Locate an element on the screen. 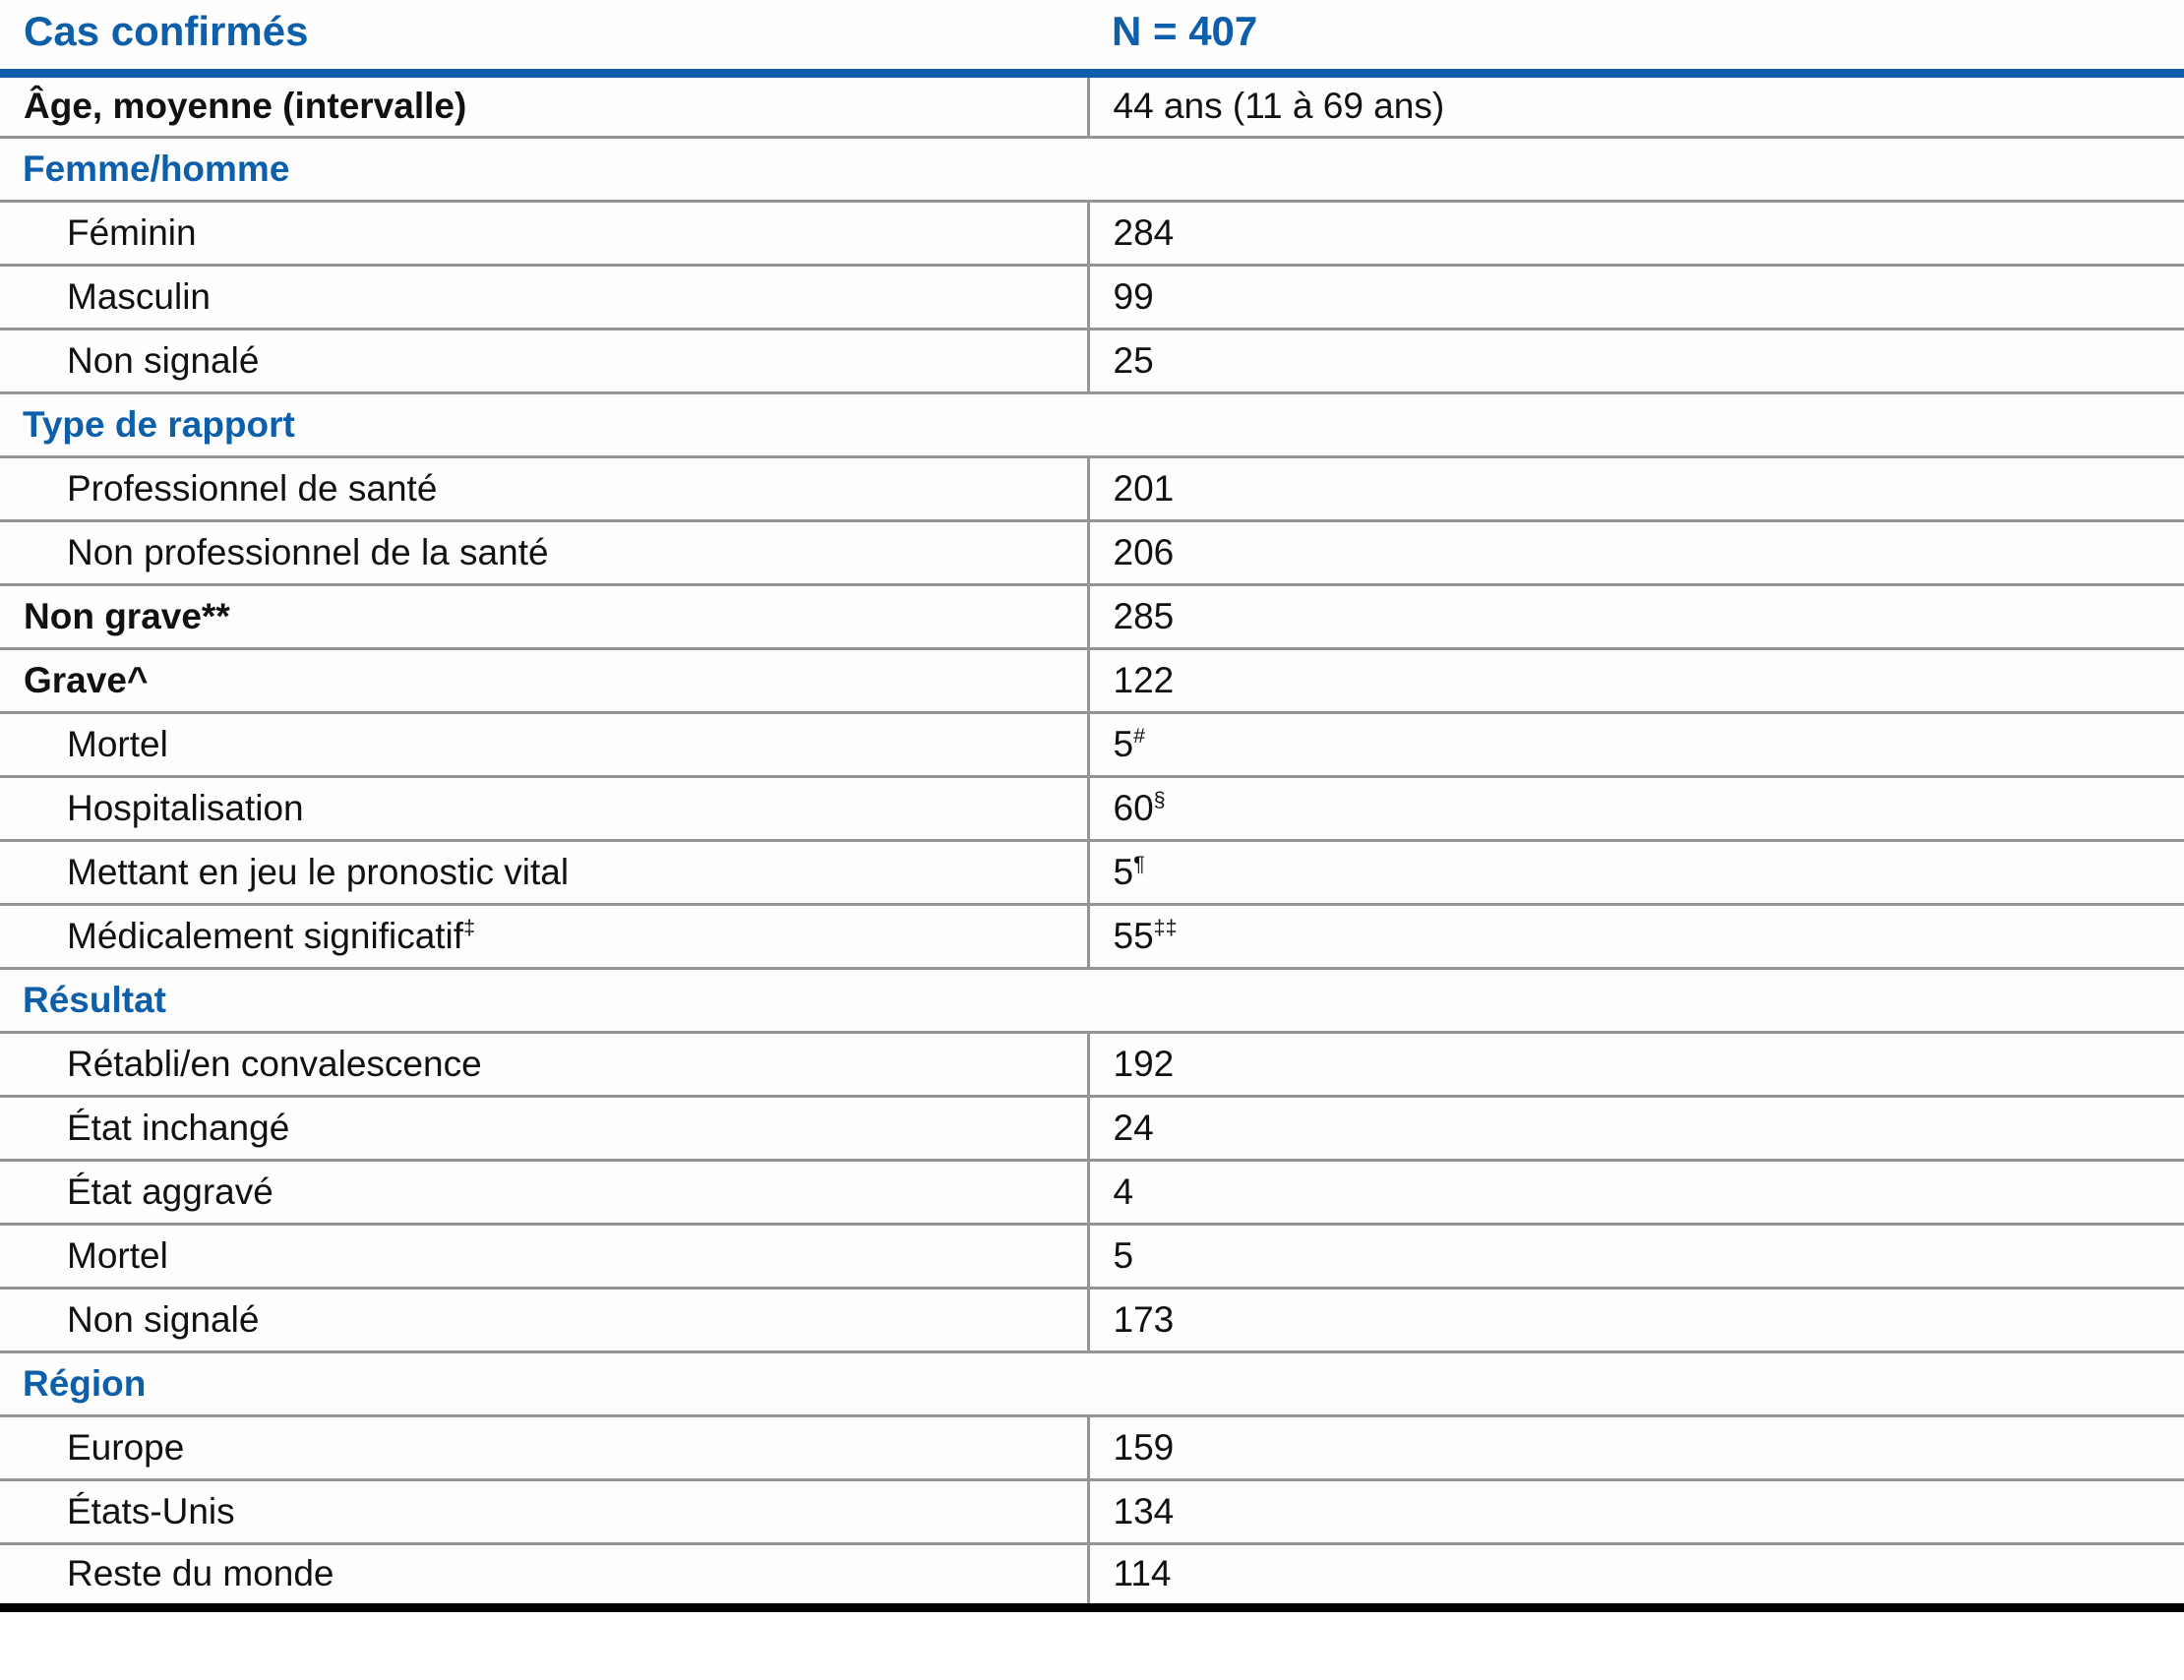 The height and width of the screenshot is (1680, 2184). row-label-text: Non grave** is located at coordinates (127, 615).